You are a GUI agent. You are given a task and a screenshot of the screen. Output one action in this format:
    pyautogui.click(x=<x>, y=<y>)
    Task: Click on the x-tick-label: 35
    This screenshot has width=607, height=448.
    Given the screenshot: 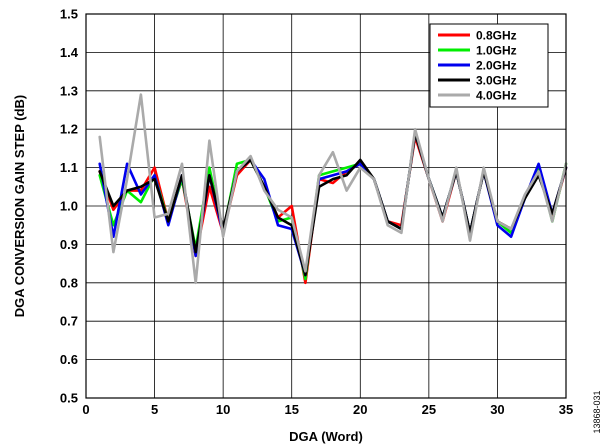 What is the action you would take?
    pyautogui.click(x=566, y=409)
    